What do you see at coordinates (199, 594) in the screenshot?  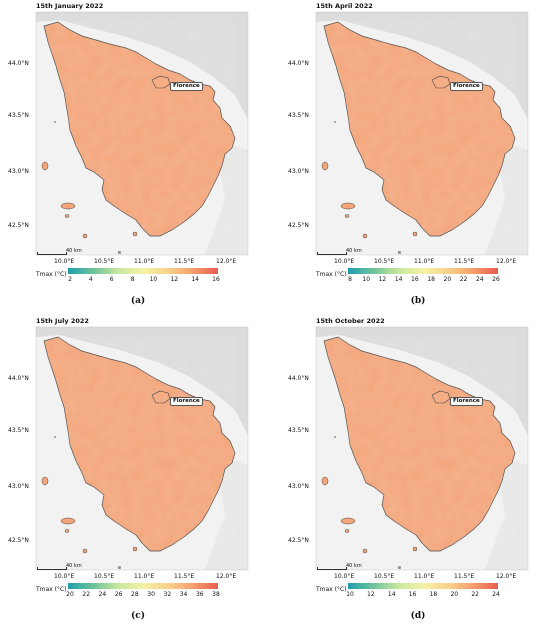 I see `colorbar-tick: 36` at bounding box center [199, 594].